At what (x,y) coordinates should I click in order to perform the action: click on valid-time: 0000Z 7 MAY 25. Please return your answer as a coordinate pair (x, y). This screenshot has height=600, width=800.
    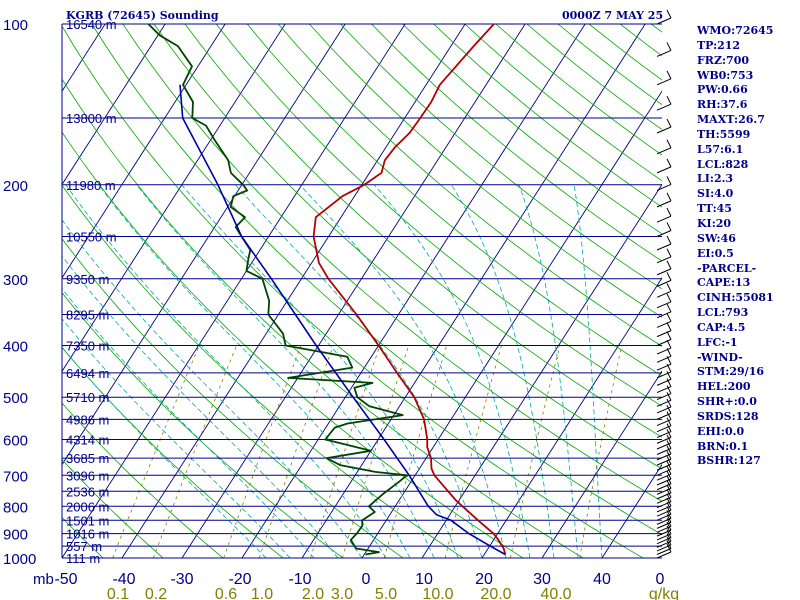
    Looking at the image, I should click on (613, 15).